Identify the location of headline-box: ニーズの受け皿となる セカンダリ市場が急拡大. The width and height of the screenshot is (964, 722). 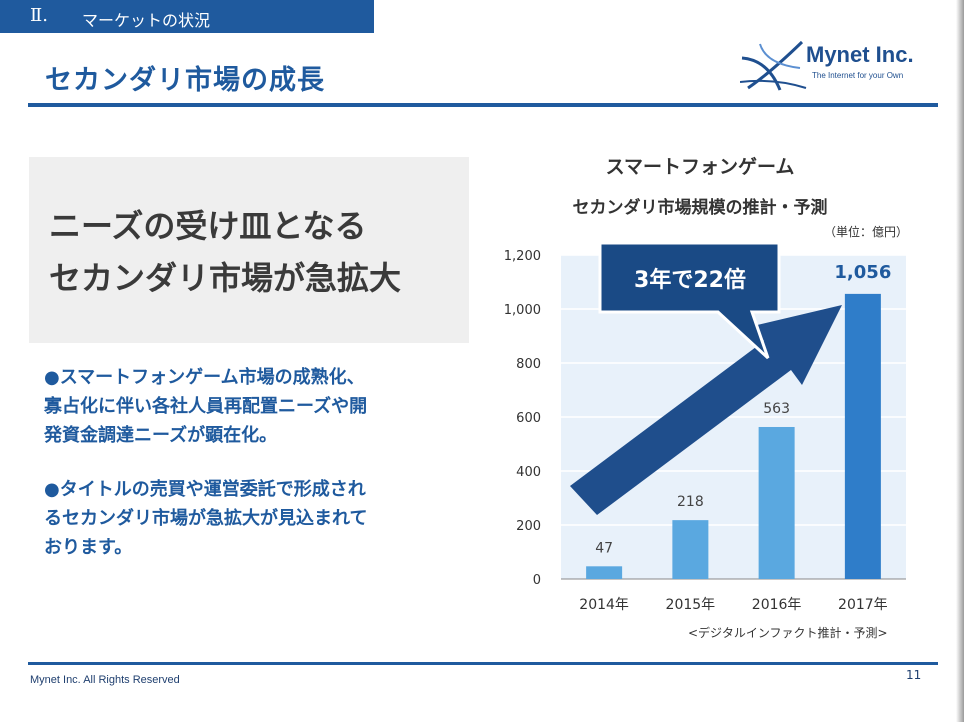
(249, 250).